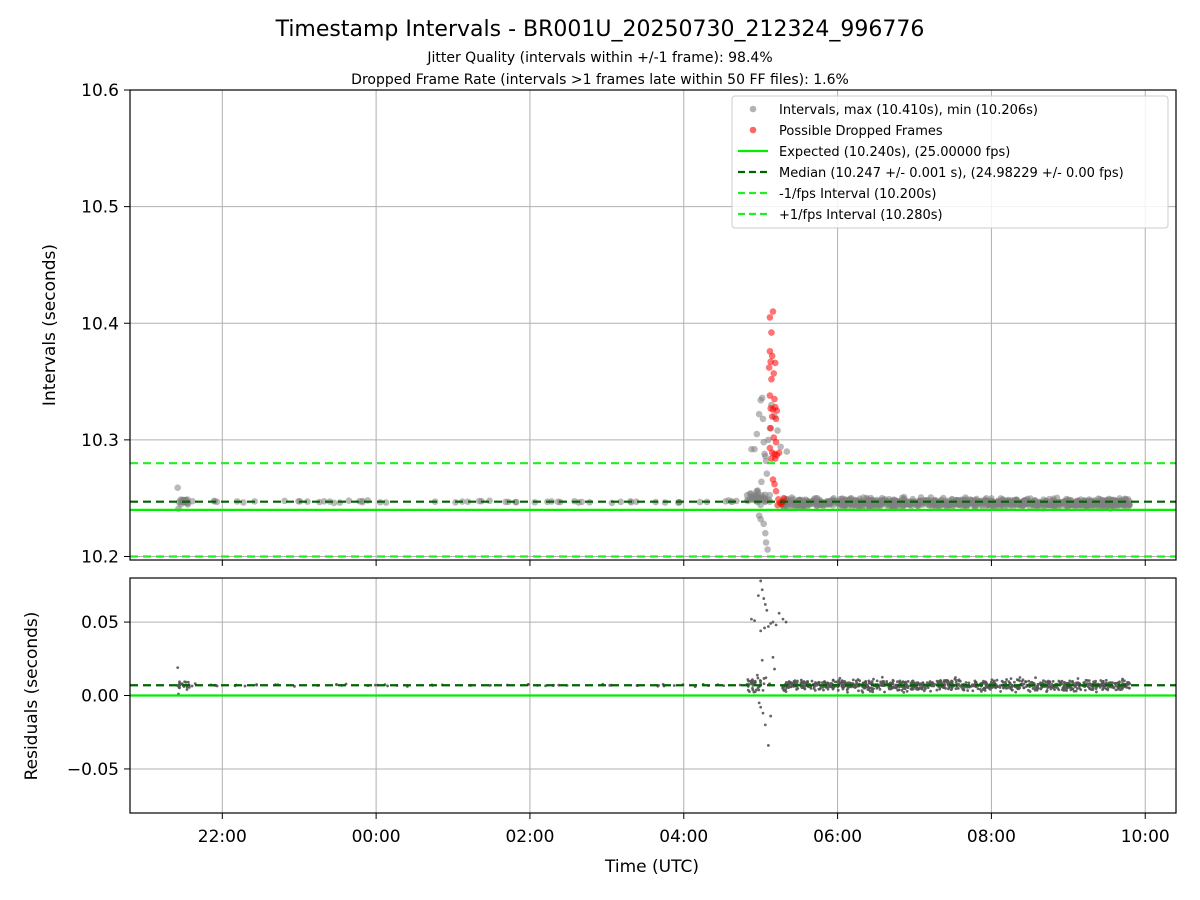  What do you see at coordinates (100, 324) in the screenshot?
I see `y-tick-label: 10.4` at bounding box center [100, 324].